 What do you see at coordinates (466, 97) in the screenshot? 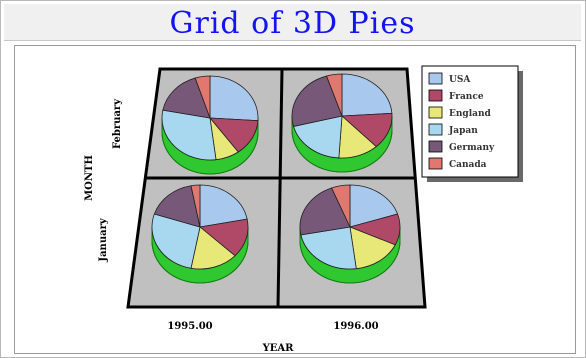
I see `legend-label-france: France` at bounding box center [466, 97].